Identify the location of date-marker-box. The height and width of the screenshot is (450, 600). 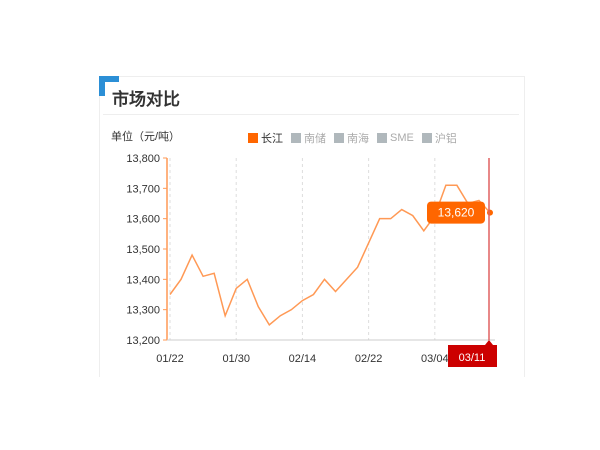
(472, 356).